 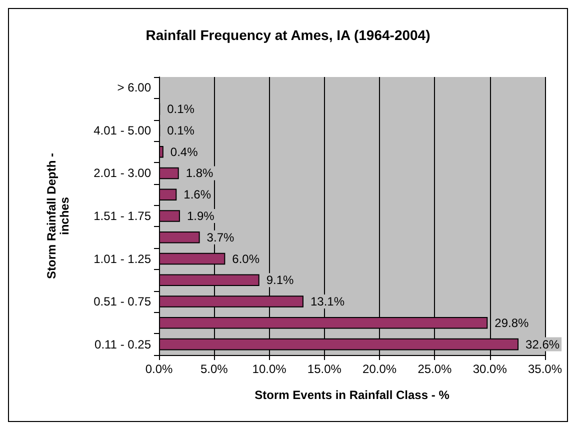 I want to click on data-label: 13.1%, so click(x=327, y=301).